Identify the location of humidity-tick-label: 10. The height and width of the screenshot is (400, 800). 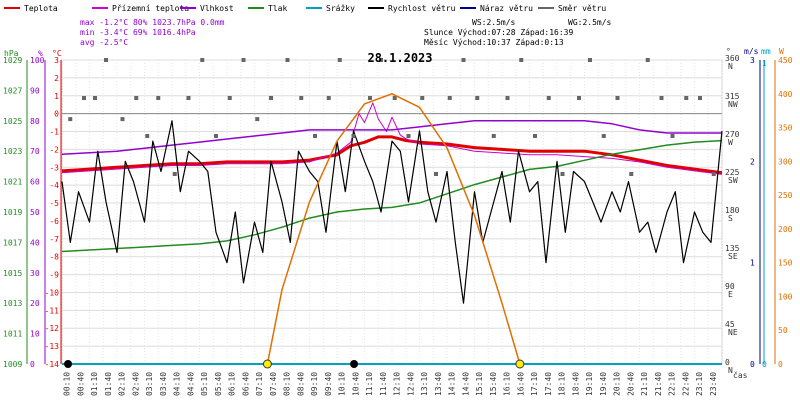
(35, 334).